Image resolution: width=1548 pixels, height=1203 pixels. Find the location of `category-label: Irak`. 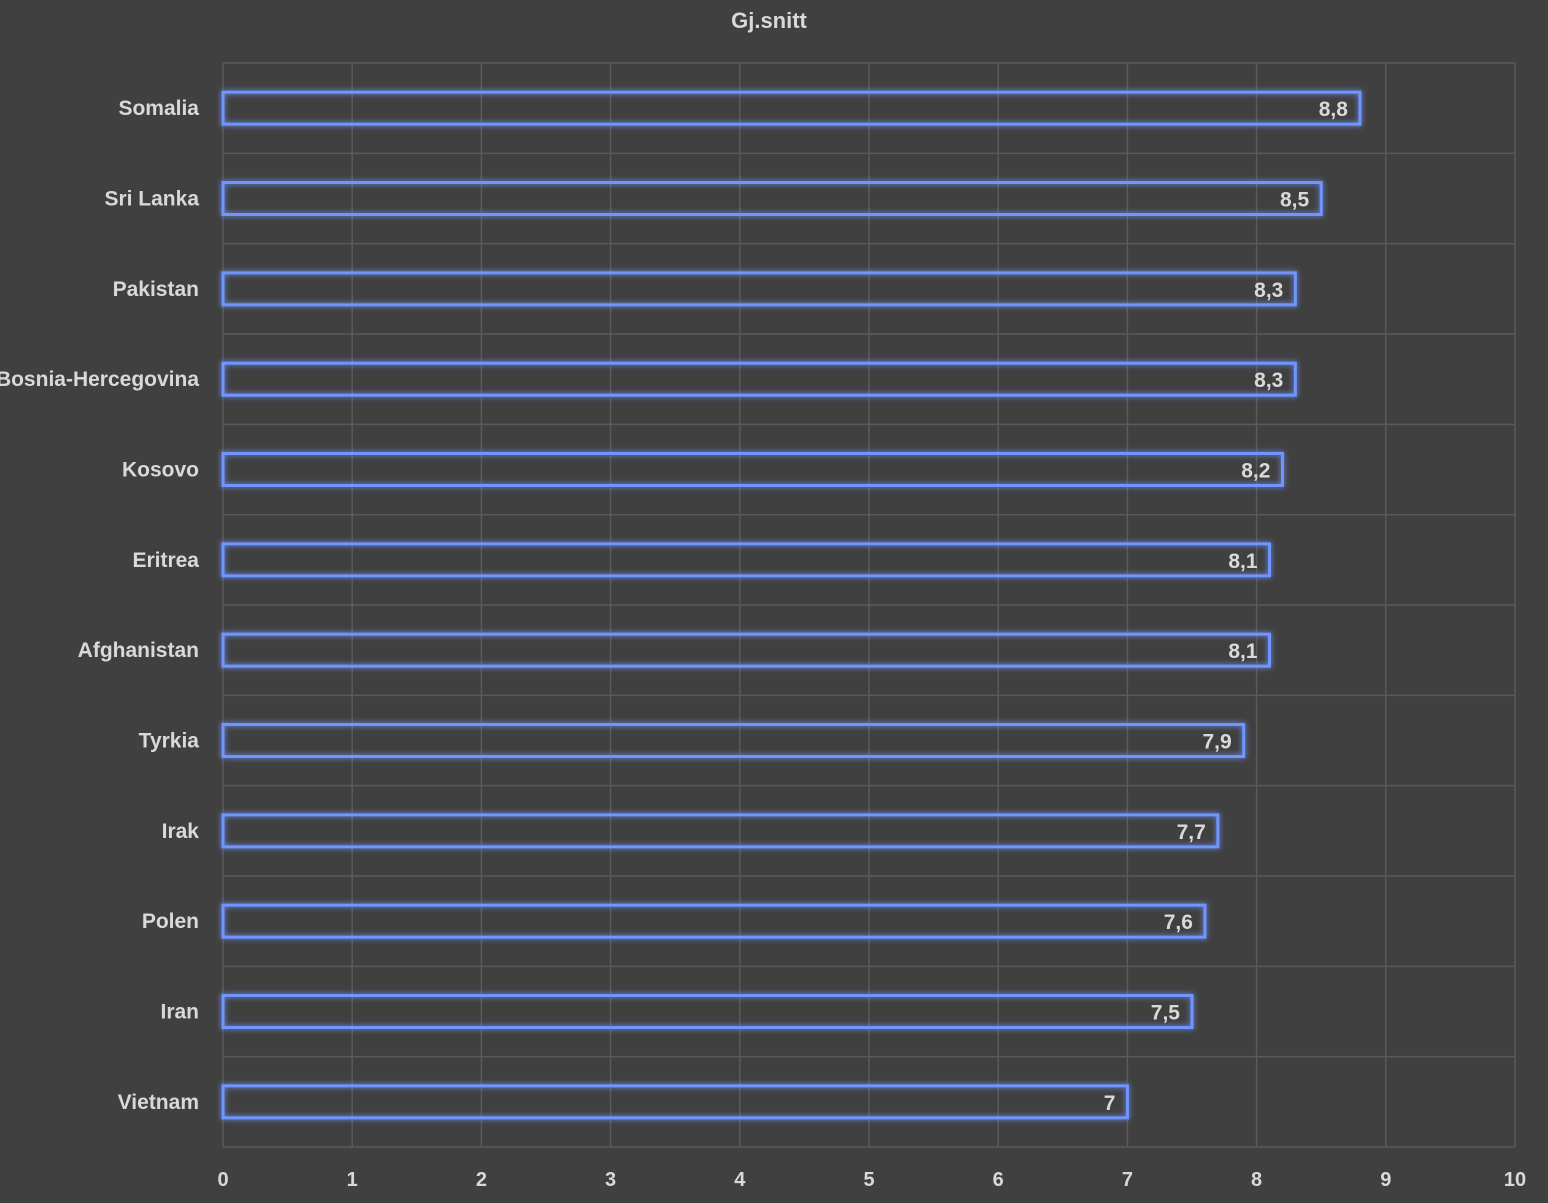

category-label: Irak is located at coordinates (181, 831).